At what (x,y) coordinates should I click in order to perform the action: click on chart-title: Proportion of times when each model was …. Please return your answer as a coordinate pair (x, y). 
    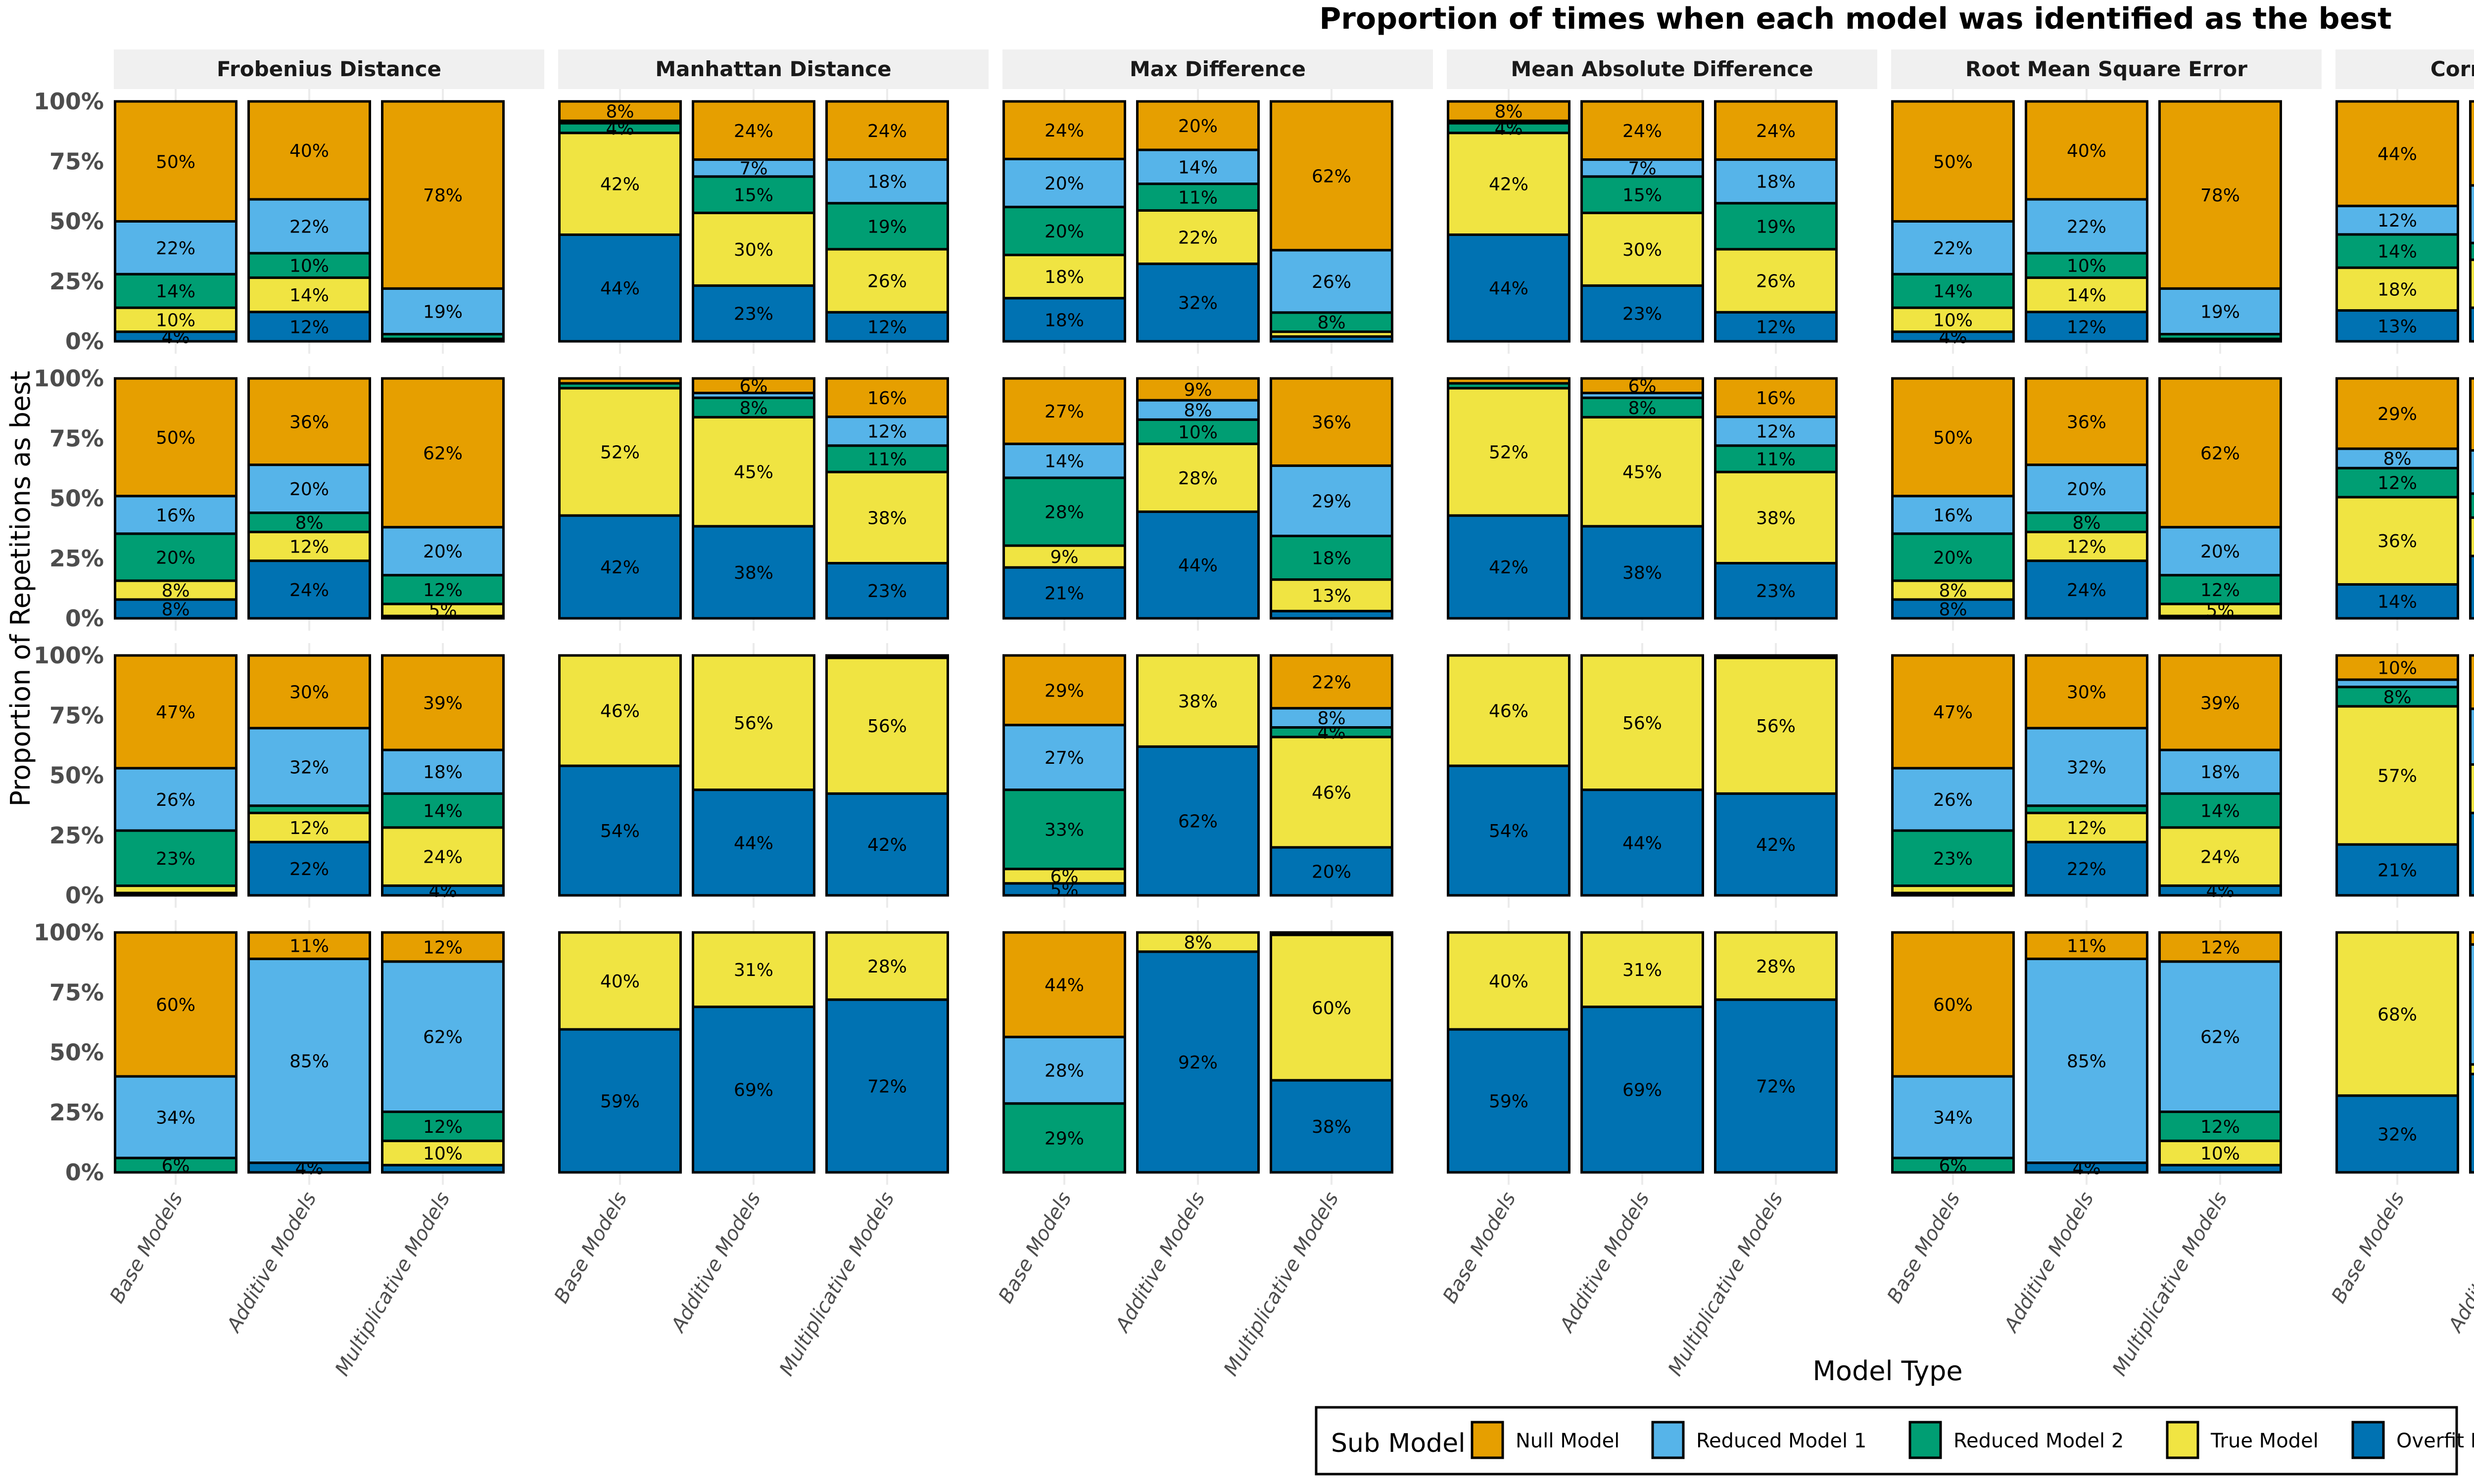
    Looking at the image, I should click on (1855, 18).